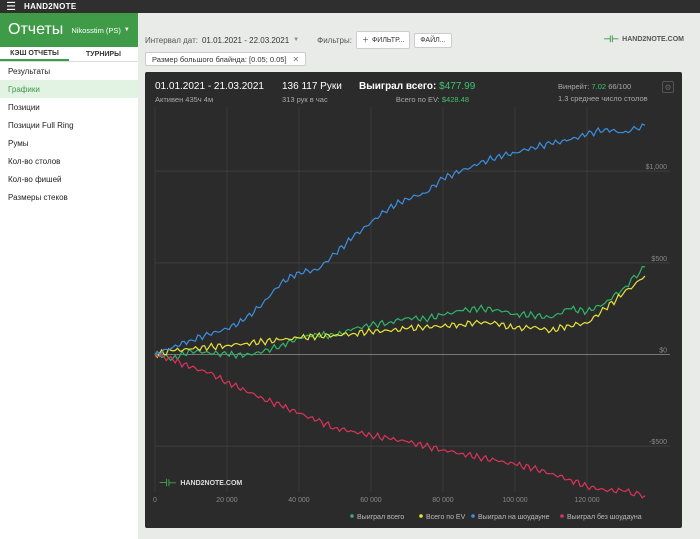  I want to click on gear-icon: ⚙, so click(668, 87).